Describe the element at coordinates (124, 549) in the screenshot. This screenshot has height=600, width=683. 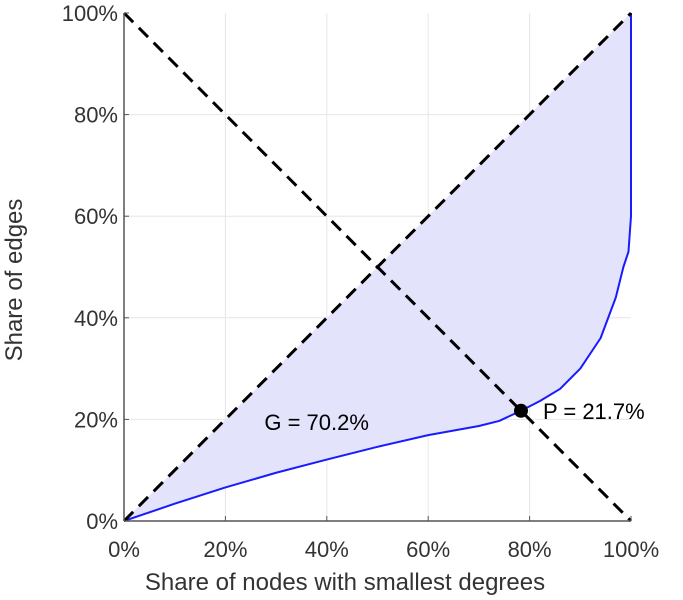
I see `x-tick-label: 0%` at that location.